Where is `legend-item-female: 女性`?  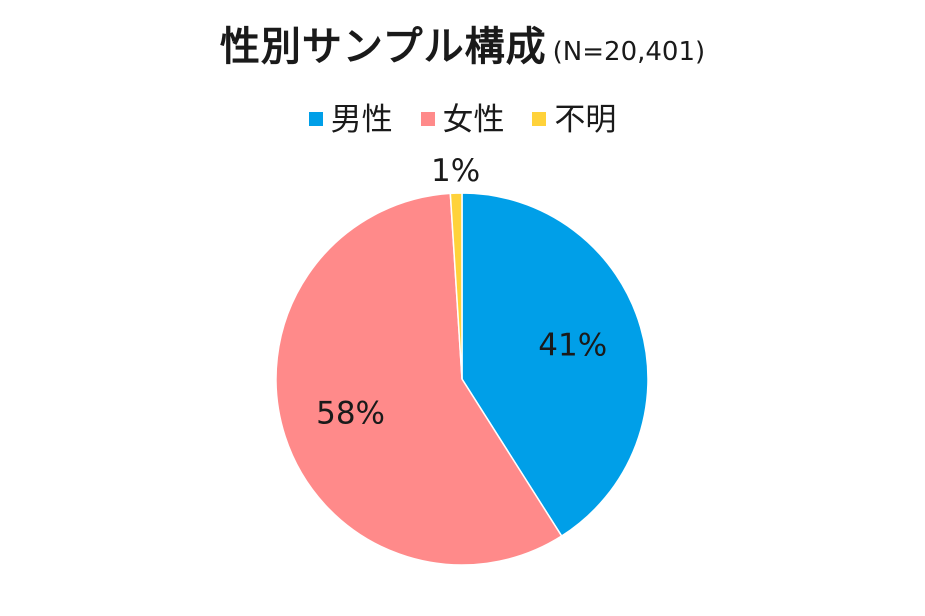 legend-item-female: 女性 is located at coordinates (462, 116).